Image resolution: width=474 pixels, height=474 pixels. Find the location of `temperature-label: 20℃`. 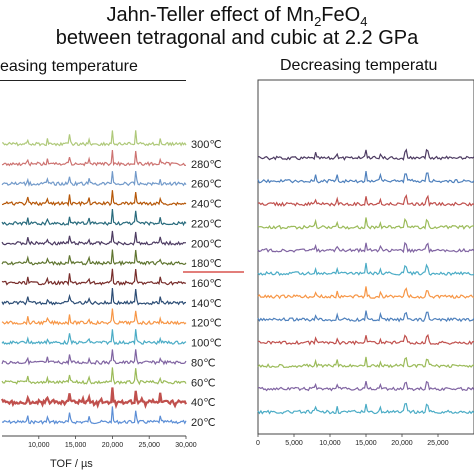

temperature-label: 20℃ is located at coordinates (203, 423).